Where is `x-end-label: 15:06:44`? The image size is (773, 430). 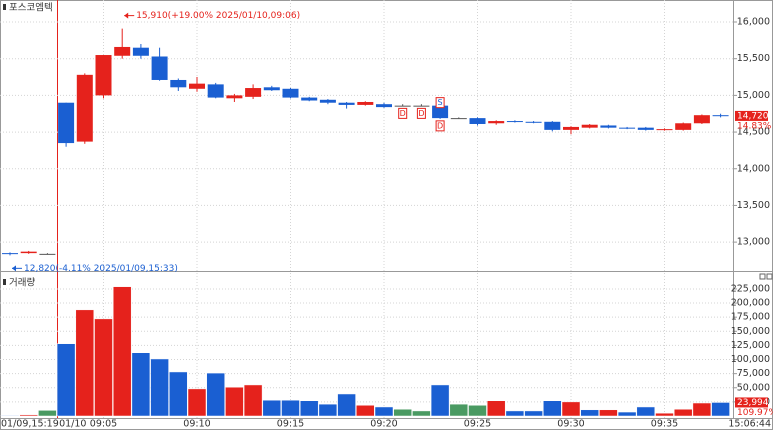 x-end-label: 15:06:44 is located at coordinates (749, 424).